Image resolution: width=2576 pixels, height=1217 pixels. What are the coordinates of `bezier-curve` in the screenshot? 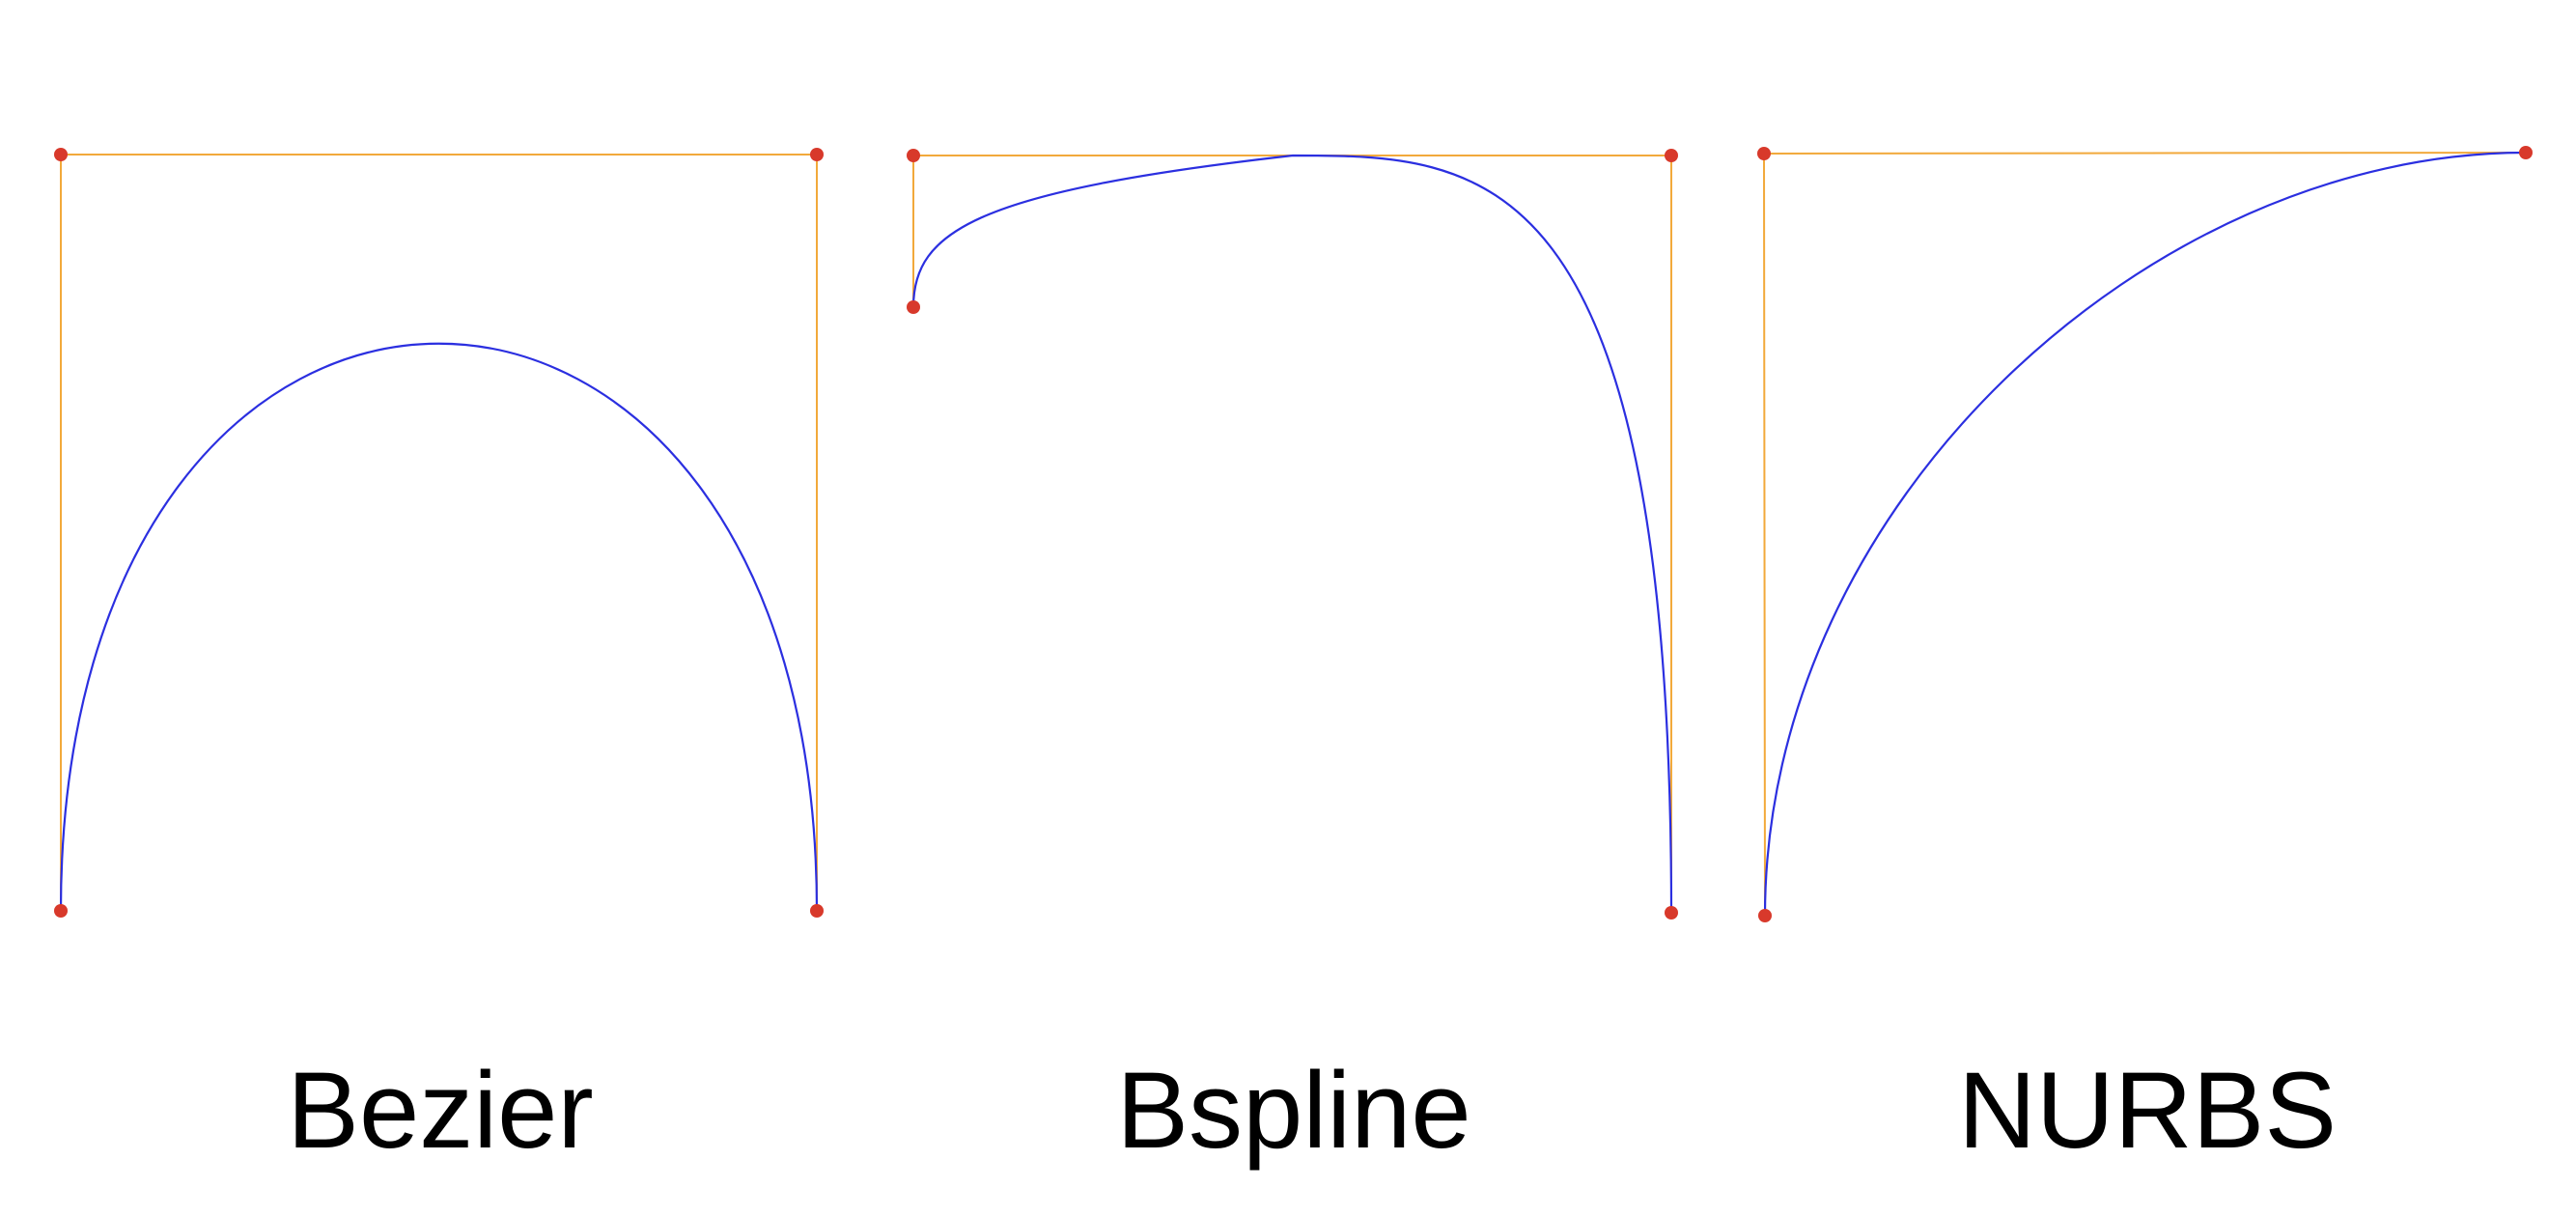 It's located at (439, 627).